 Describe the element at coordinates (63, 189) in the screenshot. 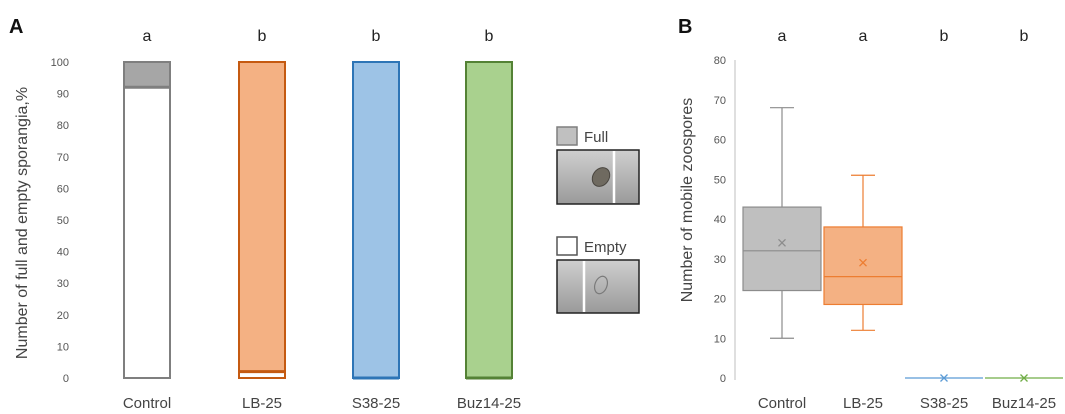

I see `panel-a-y-tick-label: 60` at that location.